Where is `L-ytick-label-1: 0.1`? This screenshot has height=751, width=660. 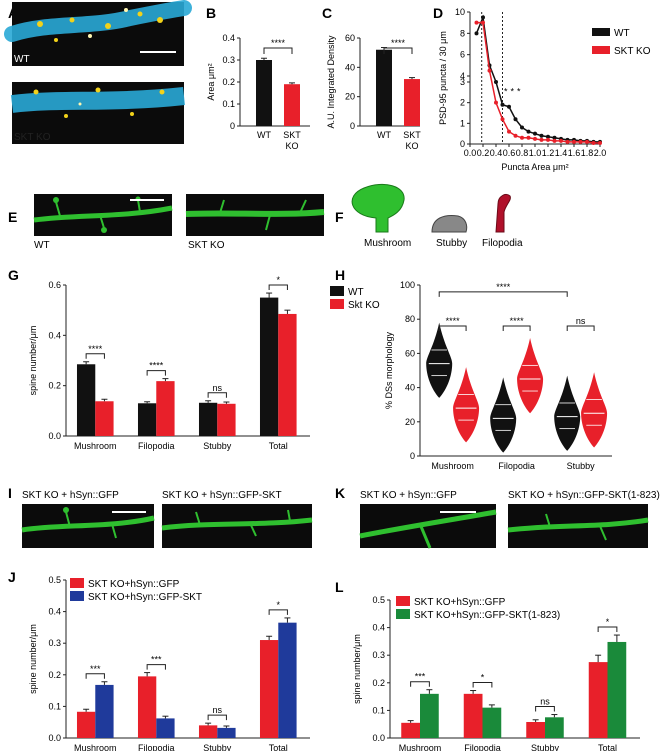
L-ytick-label-1: 0.1 is located at coordinates (378, 710).